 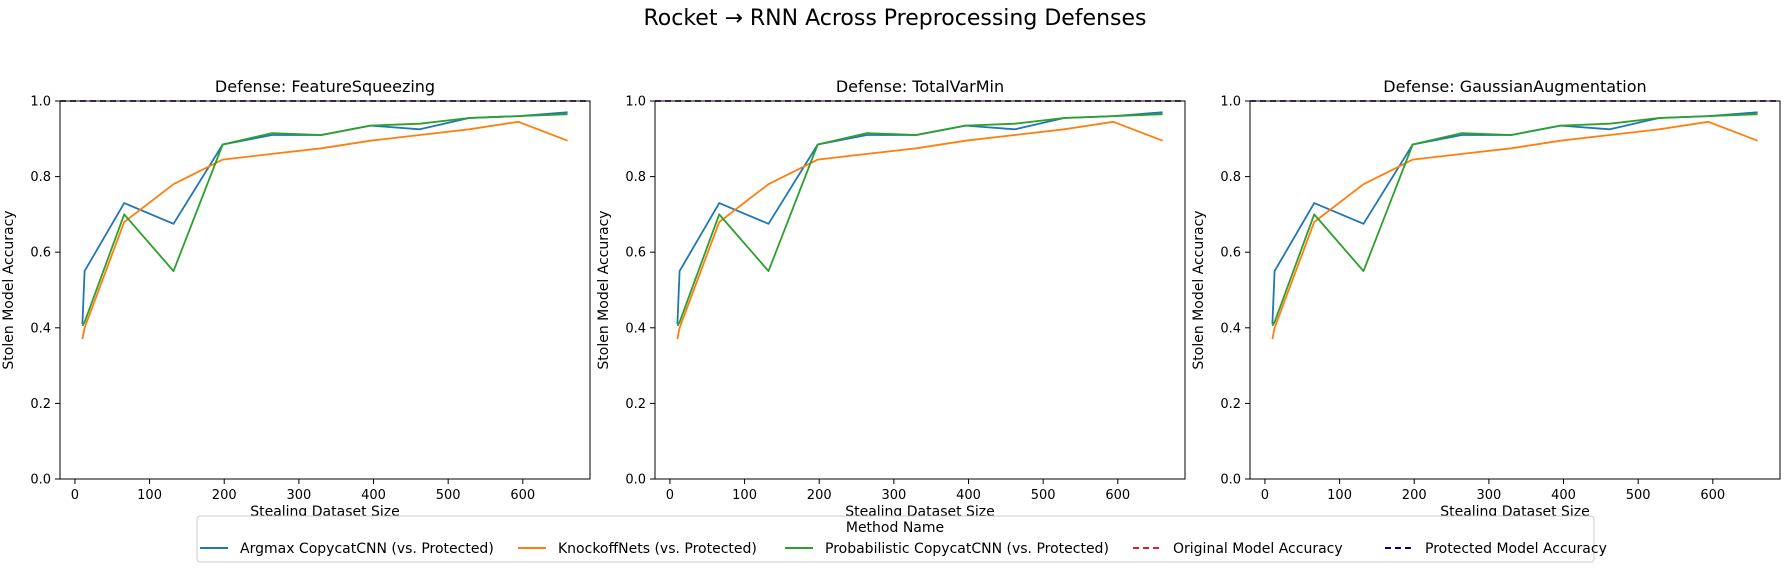 I want to click on legend-item: Protected Model Accuracy, so click(x=1496, y=549).